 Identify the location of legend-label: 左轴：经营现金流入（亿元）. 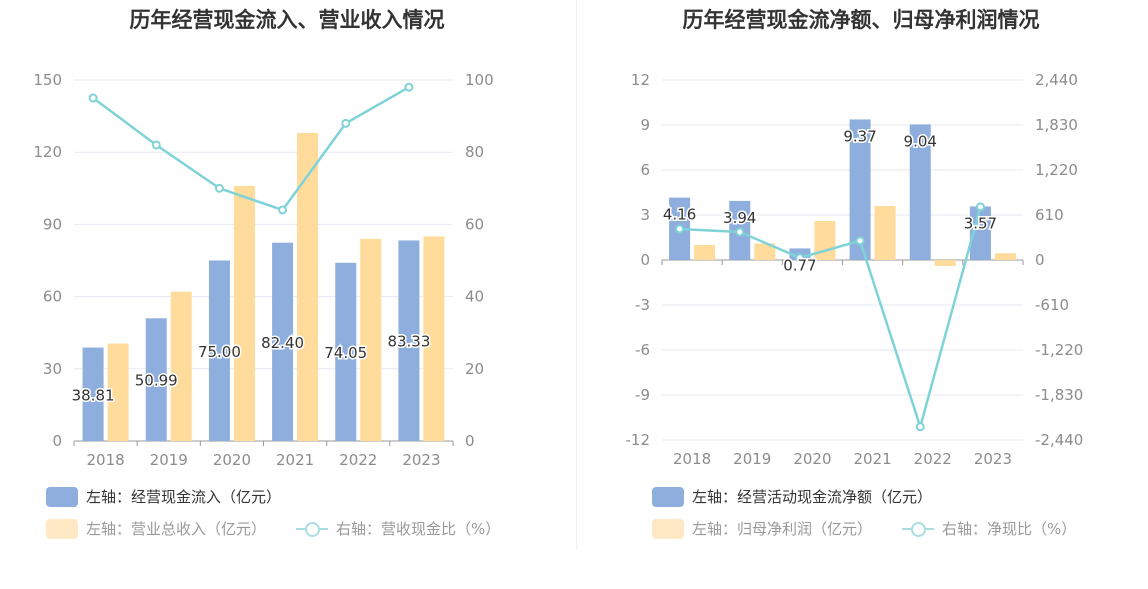
(184, 497).